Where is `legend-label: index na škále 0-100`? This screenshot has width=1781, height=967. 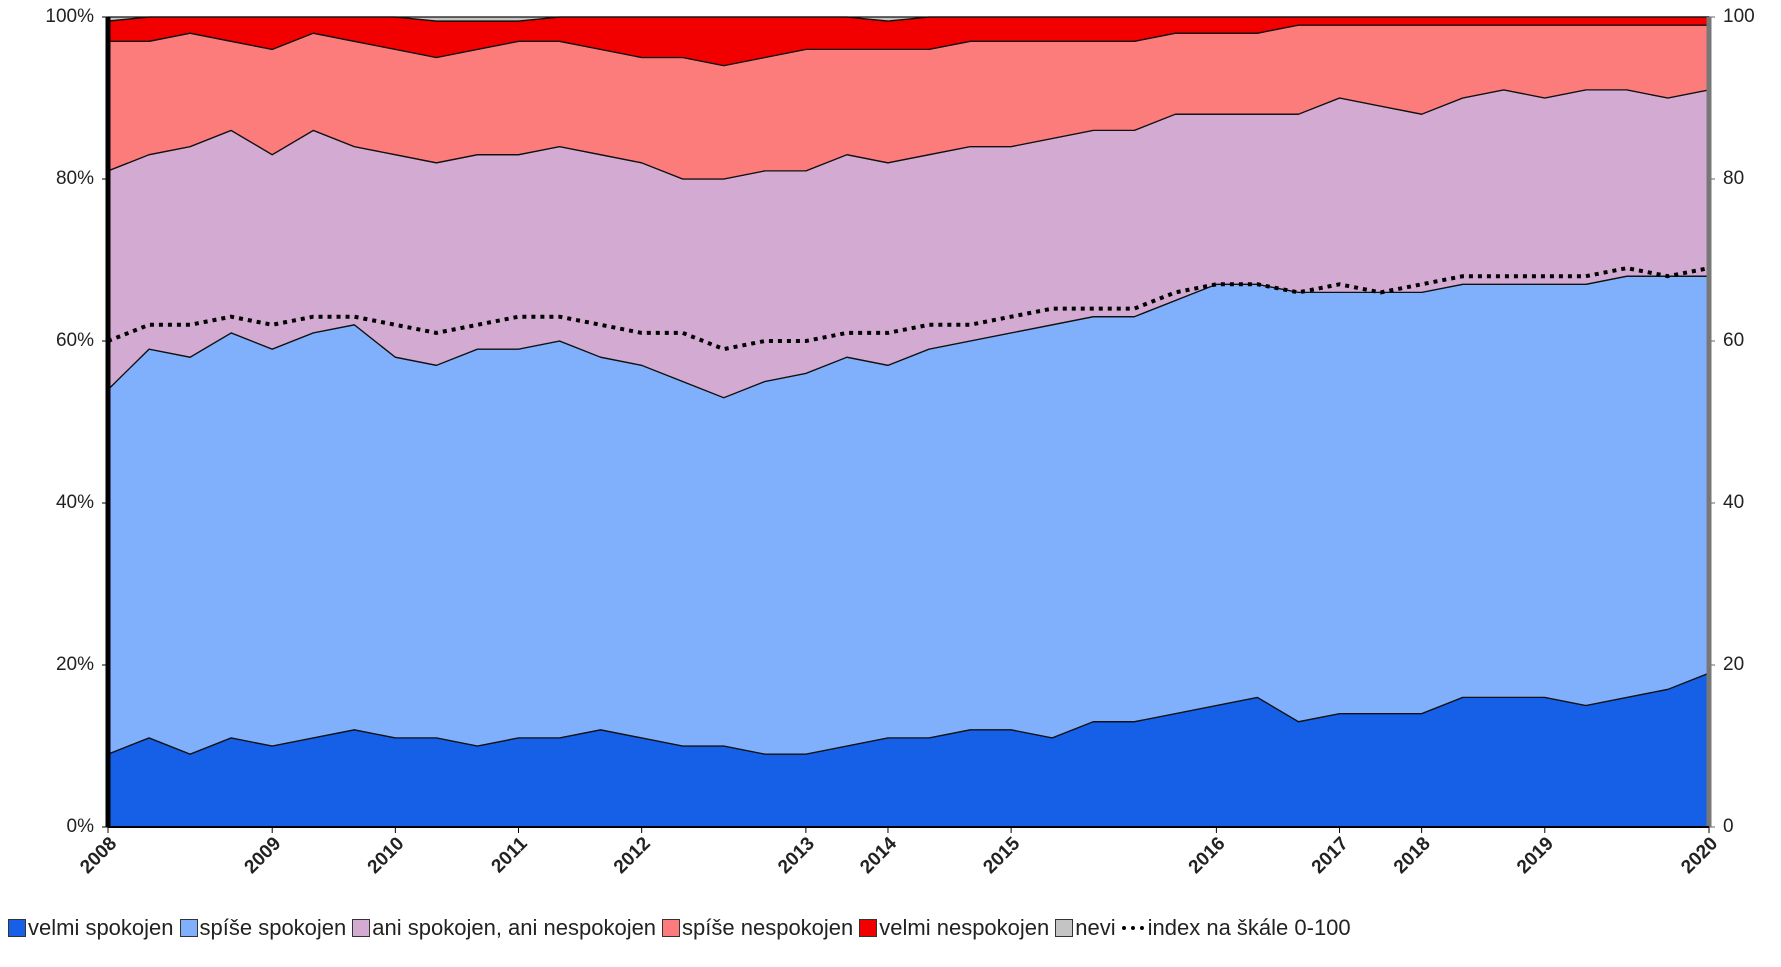 legend-label: index na škále 0-100 is located at coordinates (1249, 927).